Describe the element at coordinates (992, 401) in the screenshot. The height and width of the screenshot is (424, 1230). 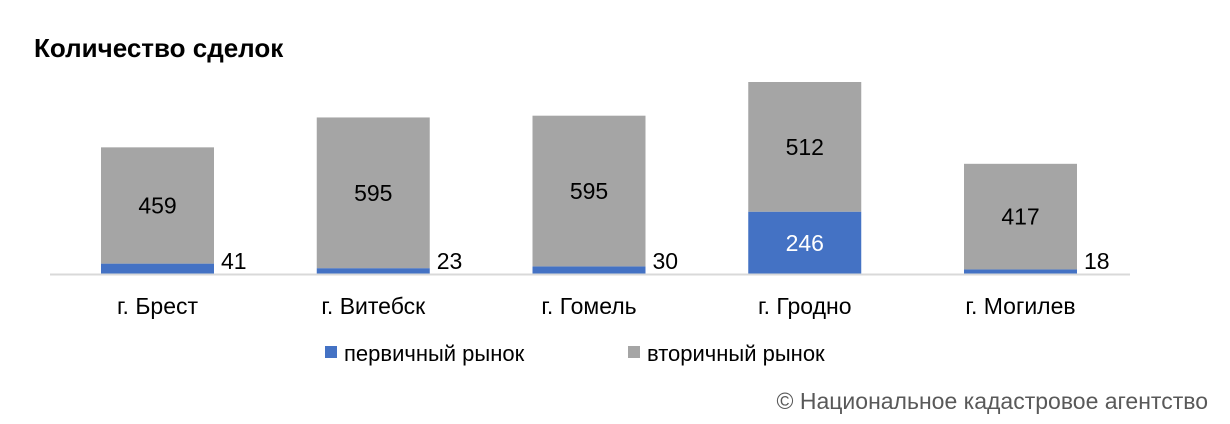
I see `copyright: © Национальное кадастровое агентство` at that location.